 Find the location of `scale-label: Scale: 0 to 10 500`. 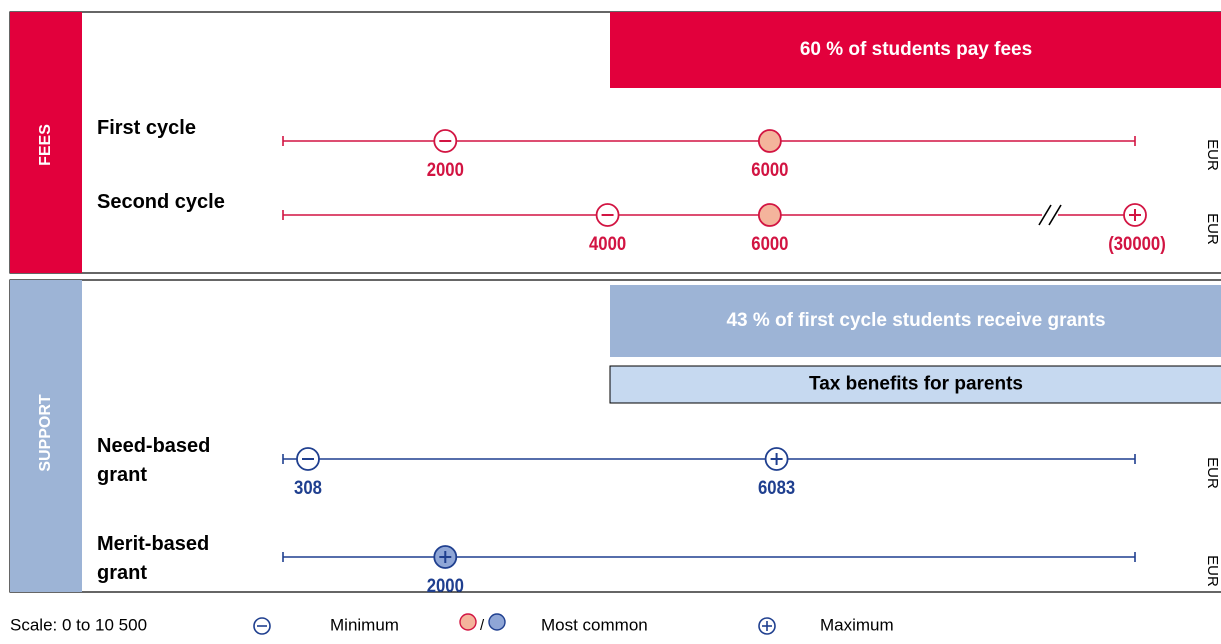

scale-label: Scale: 0 to 10 500 is located at coordinates (78, 624).